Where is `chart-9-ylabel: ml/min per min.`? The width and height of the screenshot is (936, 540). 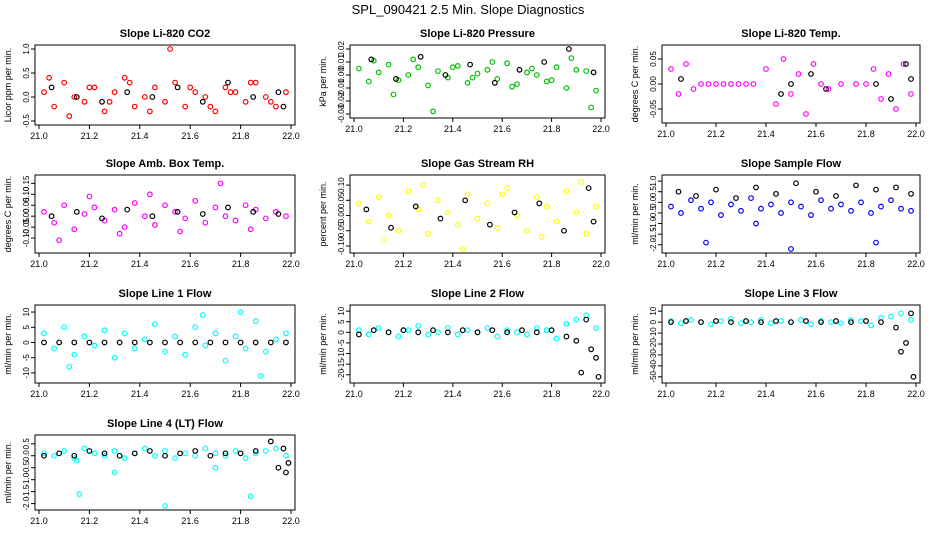 chart-9-ylabel: ml/min per min. is located at coordinates (635, 344).